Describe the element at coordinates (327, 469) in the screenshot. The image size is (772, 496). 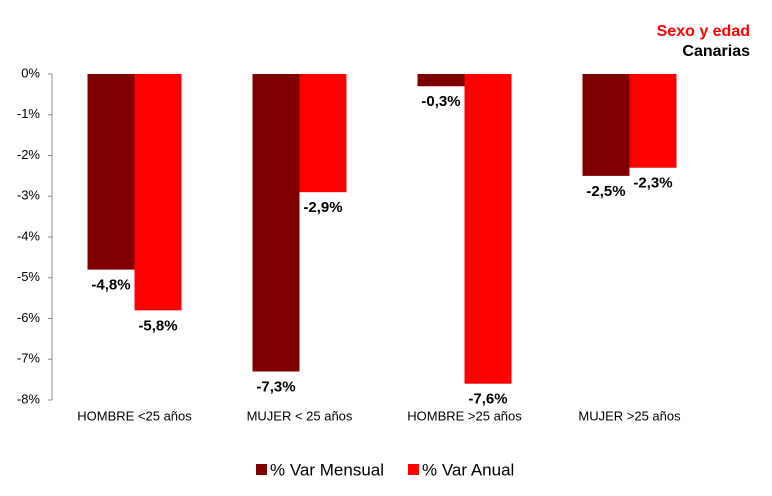
I see `legend-label: % Var Mensual` at that location.